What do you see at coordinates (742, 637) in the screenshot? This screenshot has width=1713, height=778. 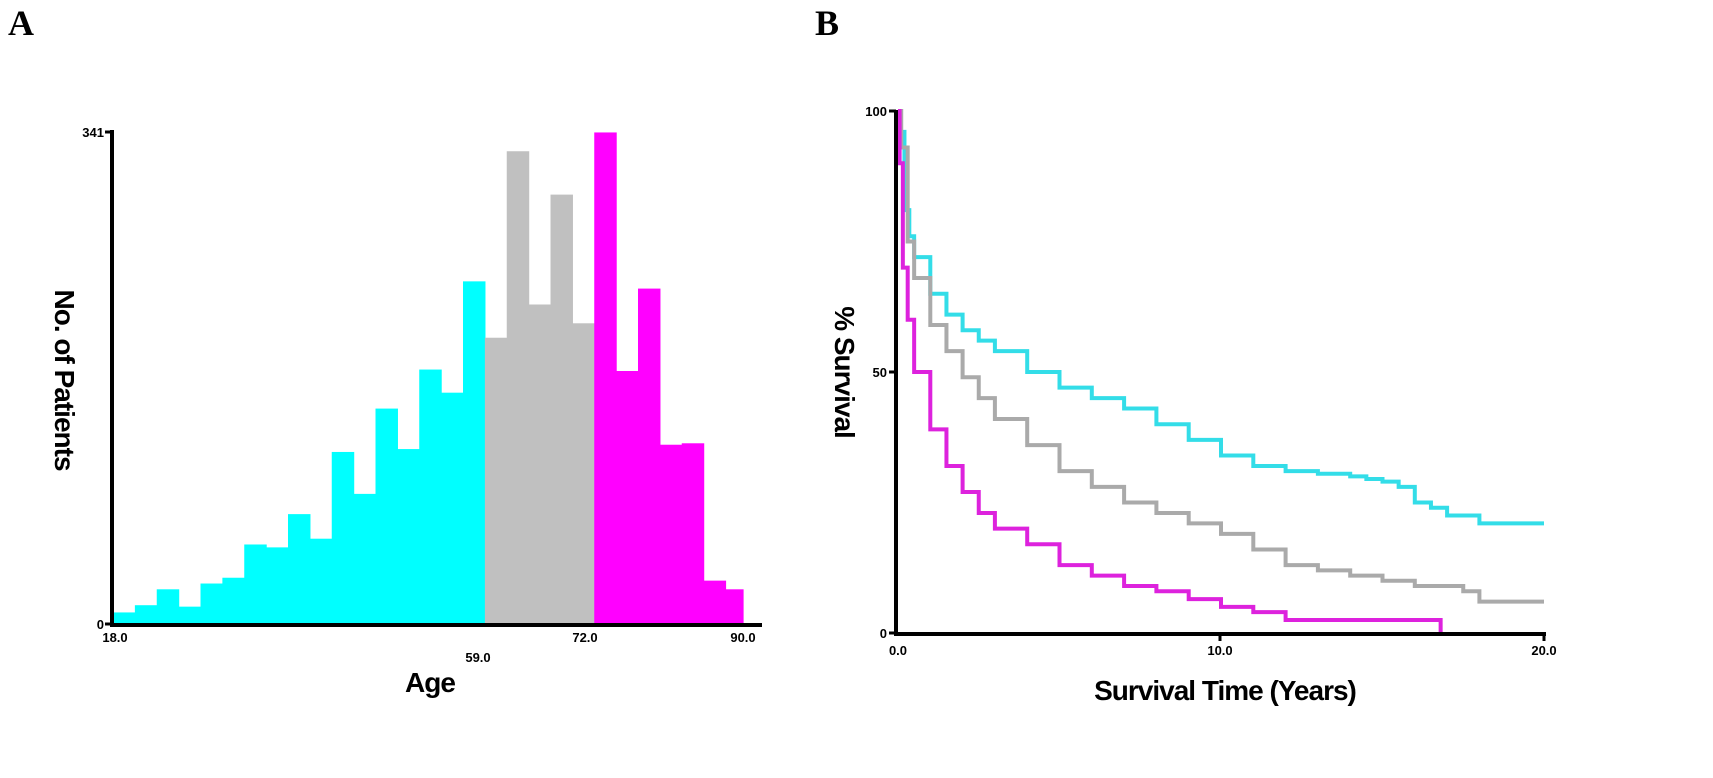 I see `x-tick-label-90: 90.0` at bounding box center [742, 637].